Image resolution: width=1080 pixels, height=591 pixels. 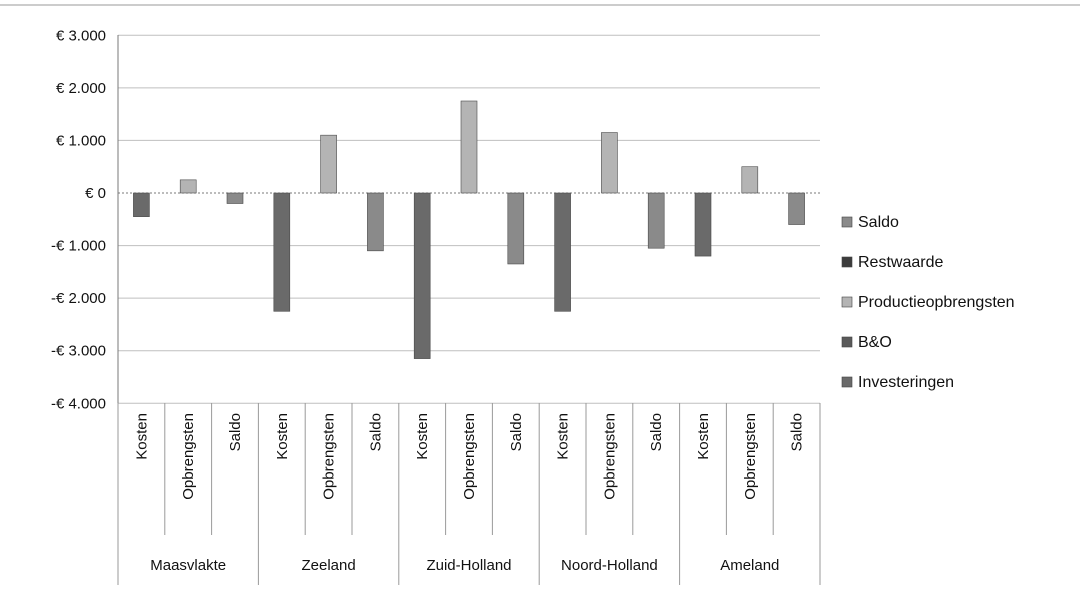 I want to click on group-label: Maasvlakte, so click(x=188, y=565).